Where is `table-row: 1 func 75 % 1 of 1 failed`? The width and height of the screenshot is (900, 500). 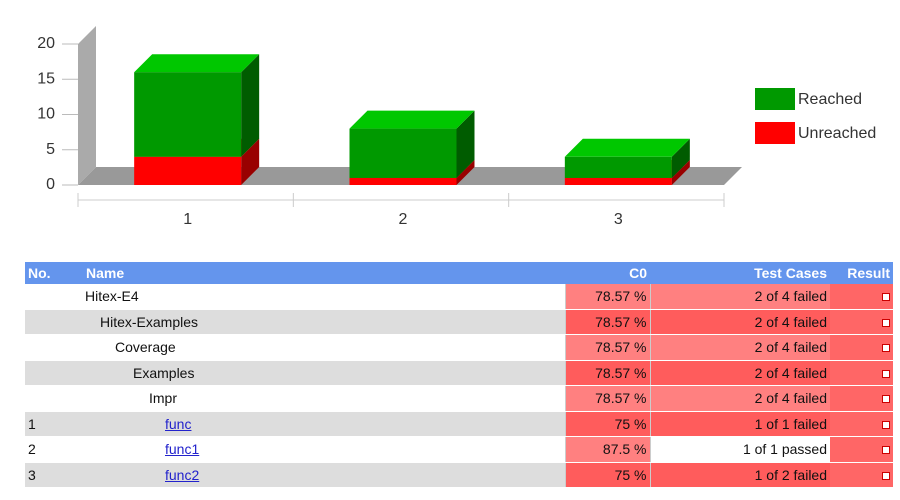
table-row: 1 func 75 % 1 of 1 failed is located at coordinates (459, 424).